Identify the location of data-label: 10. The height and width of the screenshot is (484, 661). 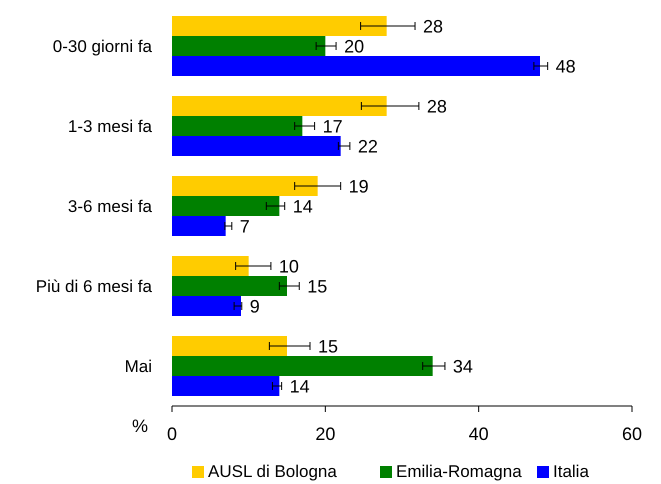
(288, 266).